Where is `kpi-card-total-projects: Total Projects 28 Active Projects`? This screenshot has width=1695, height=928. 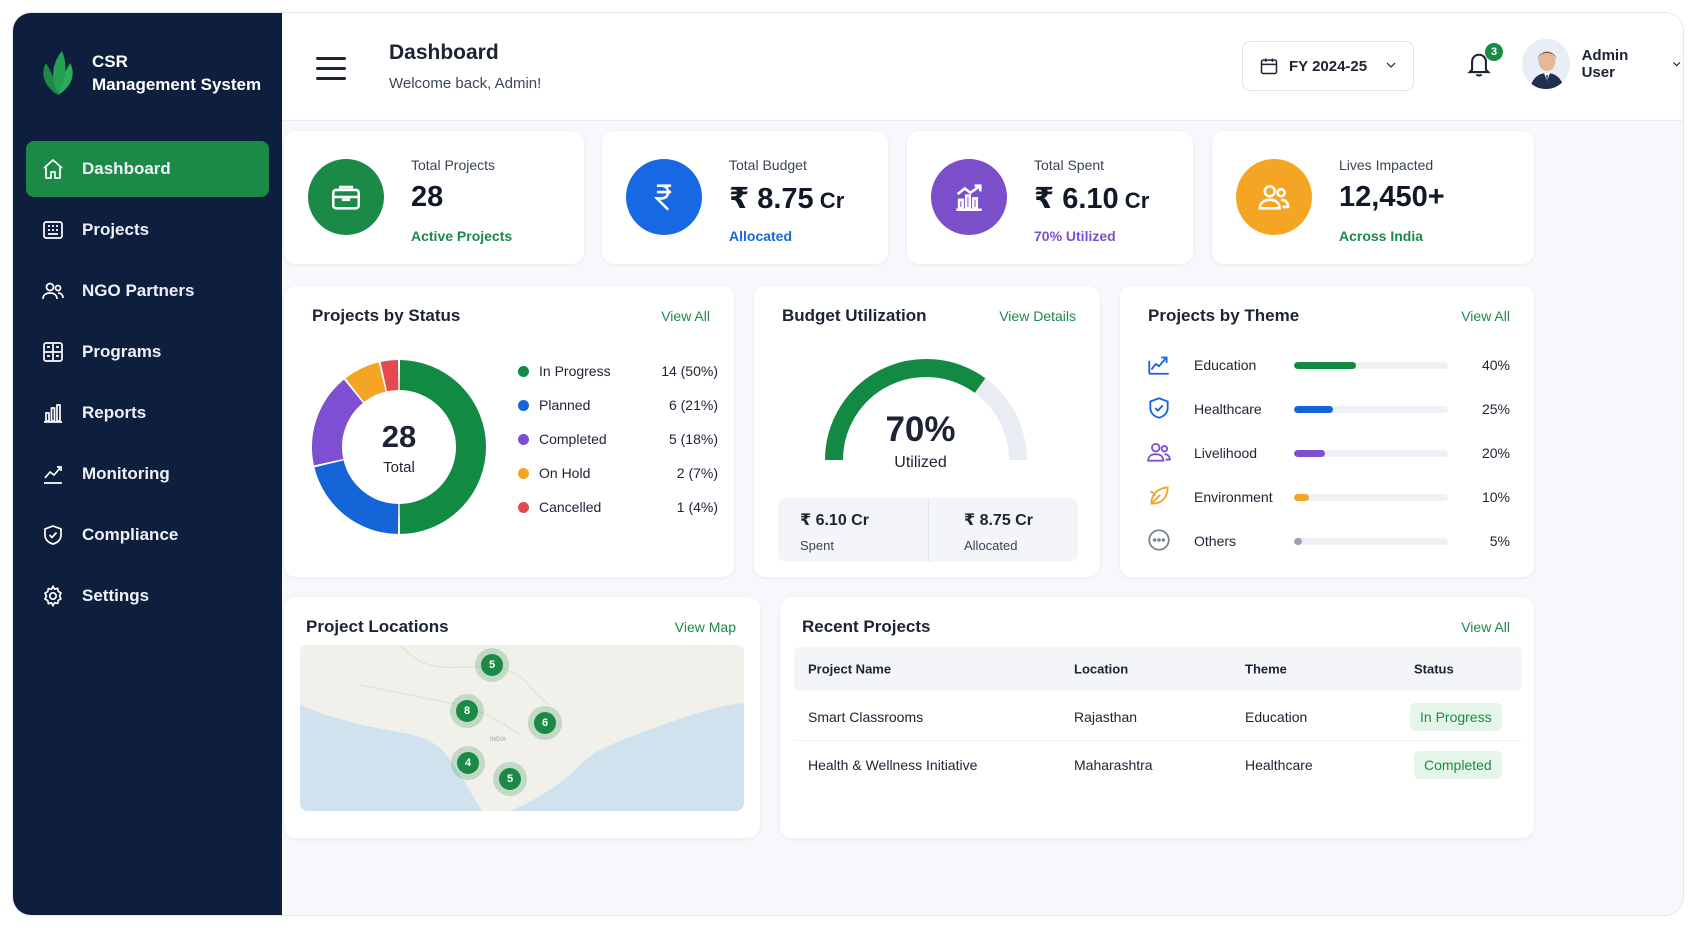
kpi-card-total-projects: Total Projects 28 Active Projects is located at coordinates (434, 197).